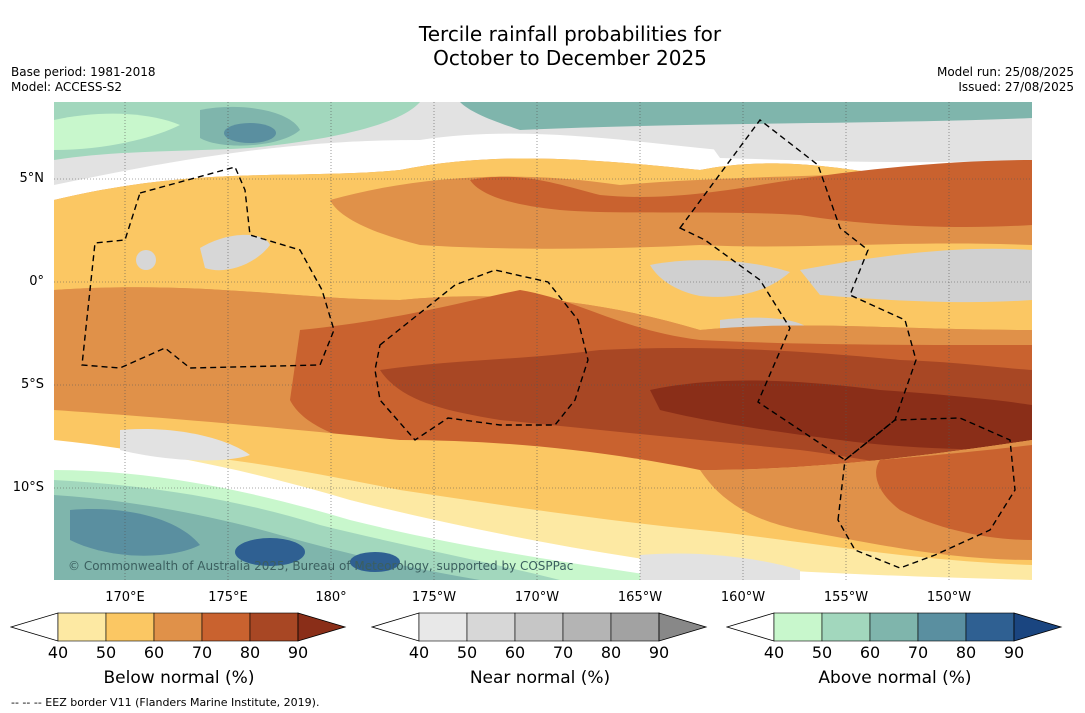 The width and height of the screenshot is (1085, 713). What do you see at coordinates (28, 487) in the screenshot?
I see `lat-label-10s: 10°S` at bounding box center [28, 487].